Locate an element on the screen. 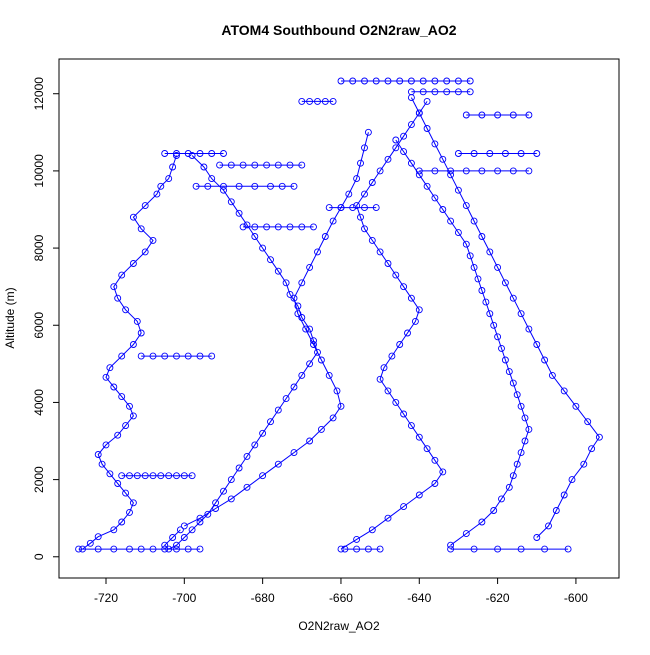 The height and width of the screenshot is (655, 650). chart-title: ATOM4 Southbound O2N2raw_AO2 is located at coordinates (338, 30).